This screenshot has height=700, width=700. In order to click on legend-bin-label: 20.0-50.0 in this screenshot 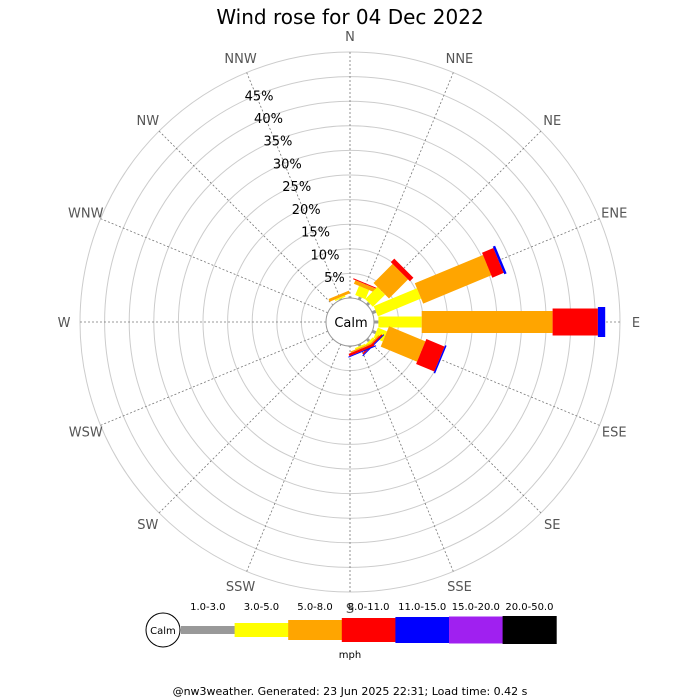, I will do `click(529, 607)`.